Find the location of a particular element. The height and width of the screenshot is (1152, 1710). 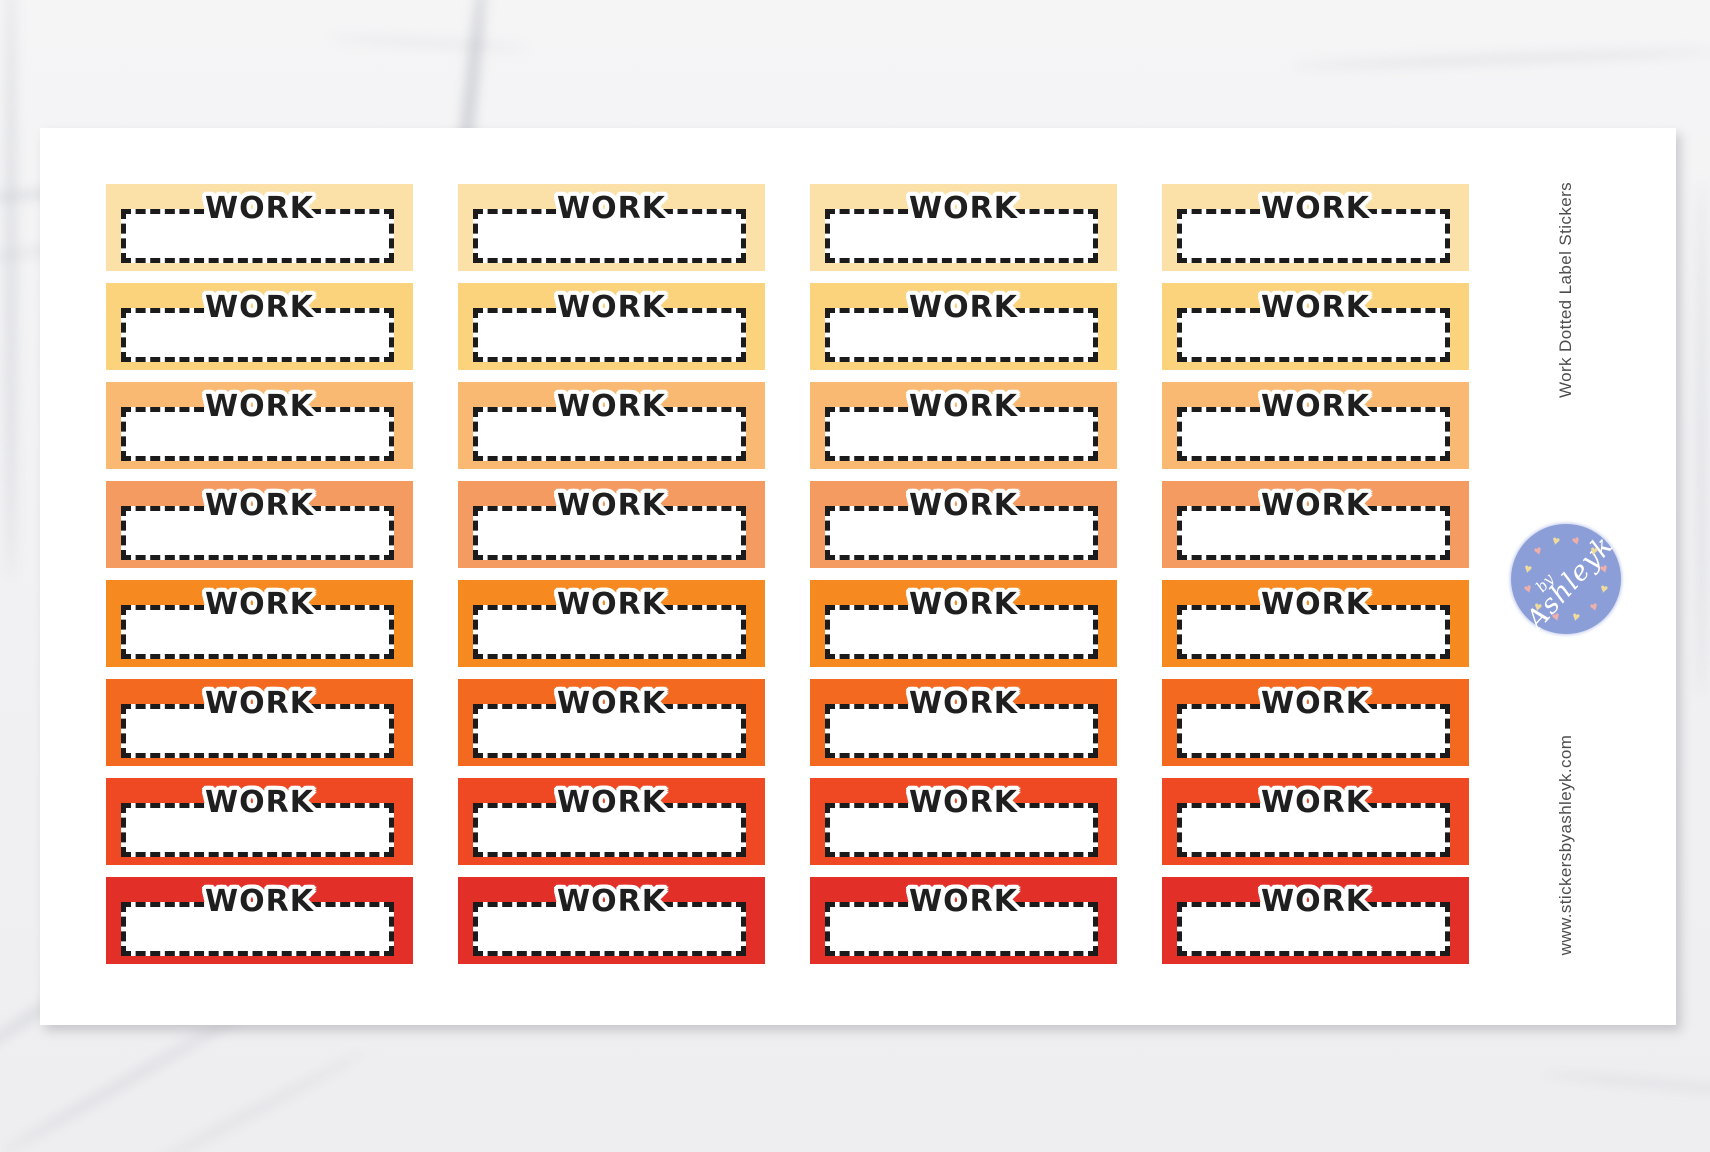

sticker-row-3-col-1: WORK is located at coordinates (259, 425).